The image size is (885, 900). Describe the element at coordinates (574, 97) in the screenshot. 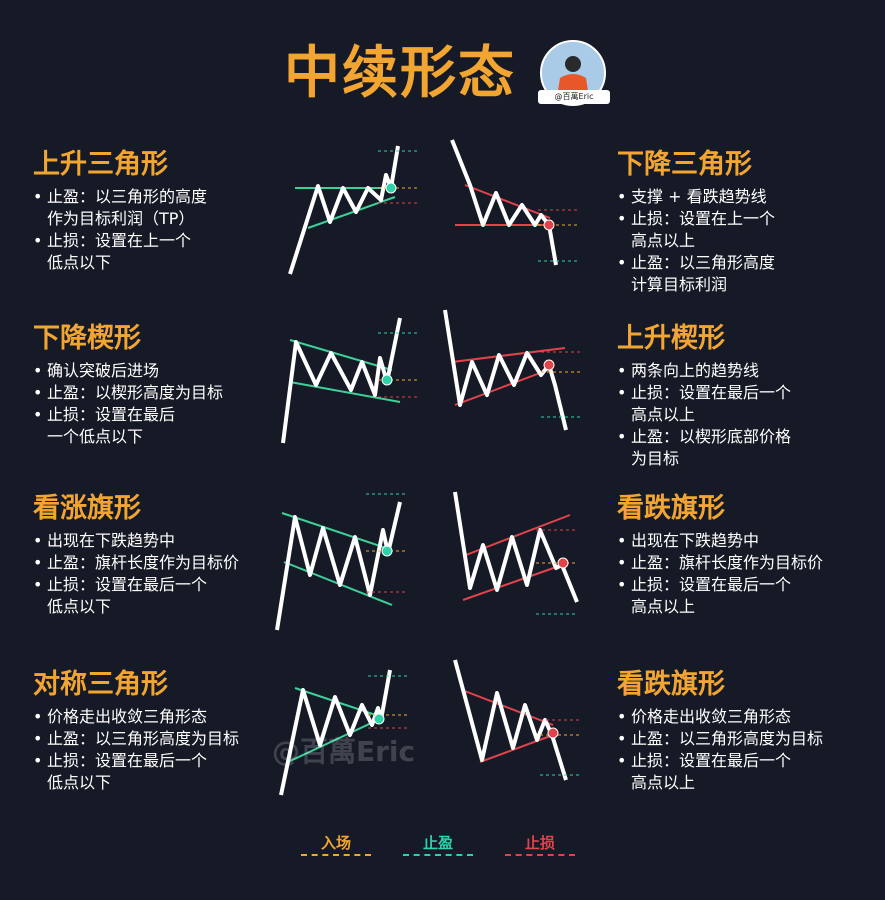

I see `avatar-handle: @百萬Eric` at that location.